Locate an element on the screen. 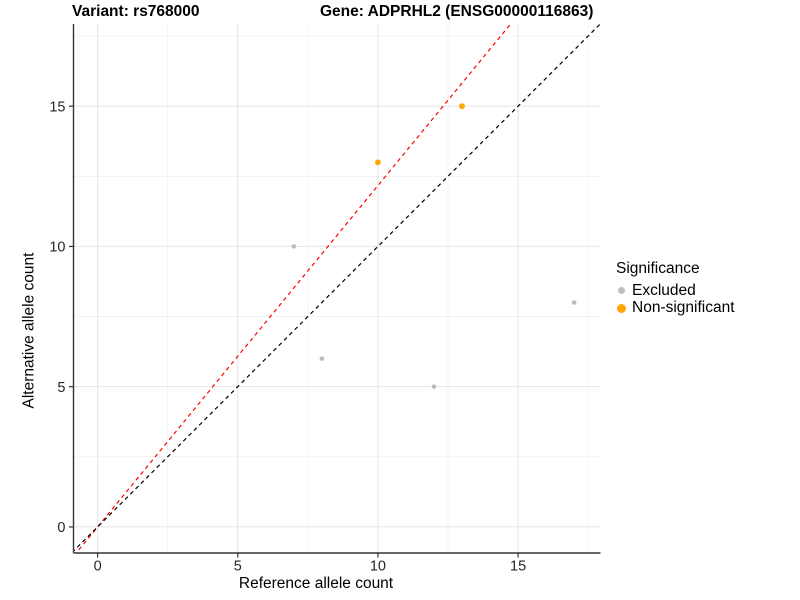 This screenshot has width=800, height=600. non-significant-dot-icon is located at coordinates (621, 308).